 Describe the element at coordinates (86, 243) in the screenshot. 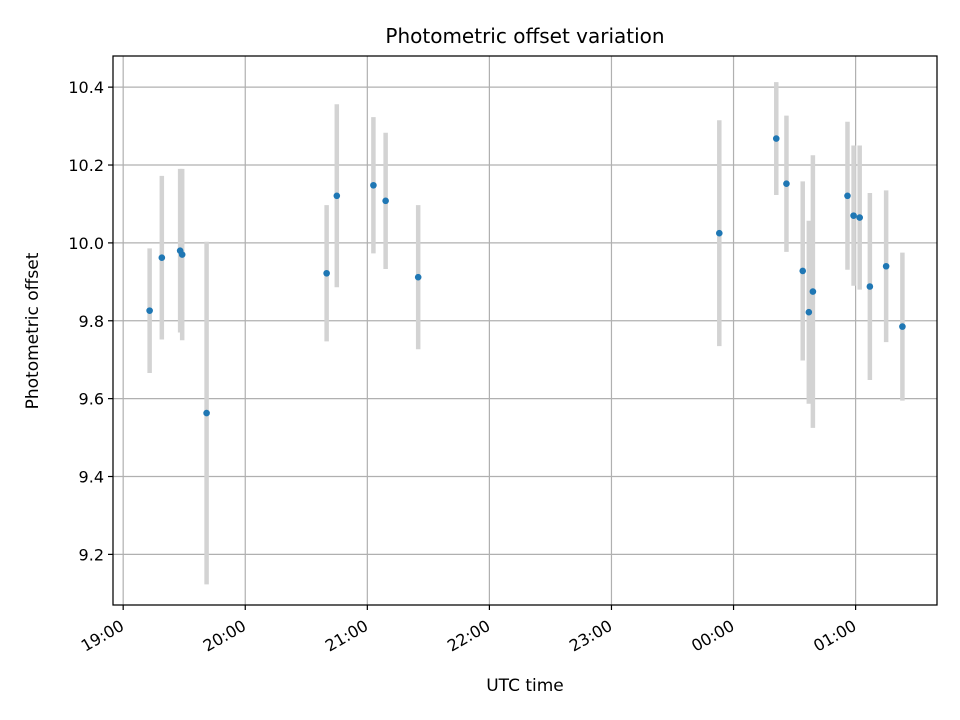

I see `y-tick-label: 10.0` at that location.